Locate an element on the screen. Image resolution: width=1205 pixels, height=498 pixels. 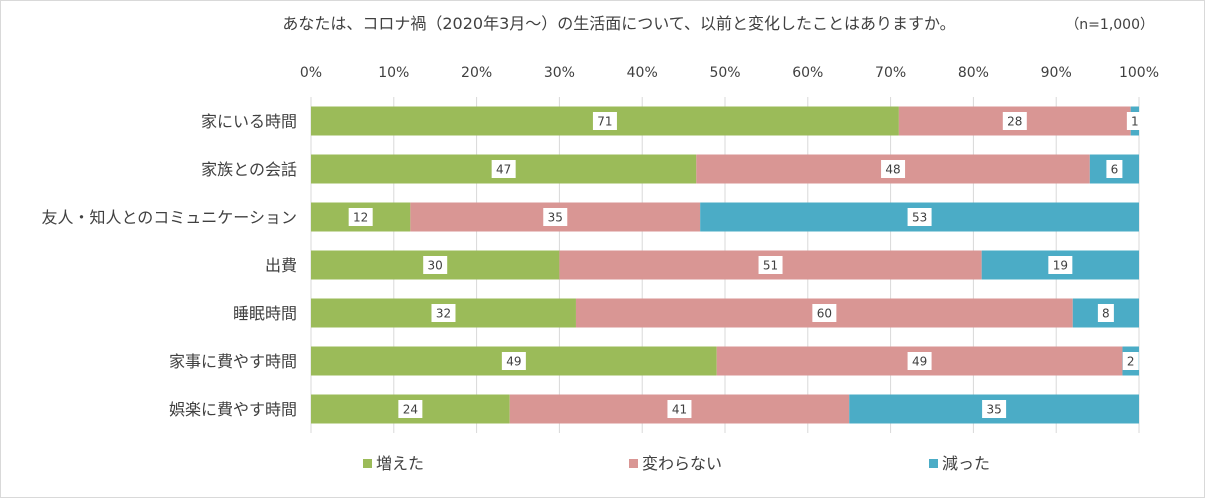
data-label: 48 is located at coordinates (892, 170).